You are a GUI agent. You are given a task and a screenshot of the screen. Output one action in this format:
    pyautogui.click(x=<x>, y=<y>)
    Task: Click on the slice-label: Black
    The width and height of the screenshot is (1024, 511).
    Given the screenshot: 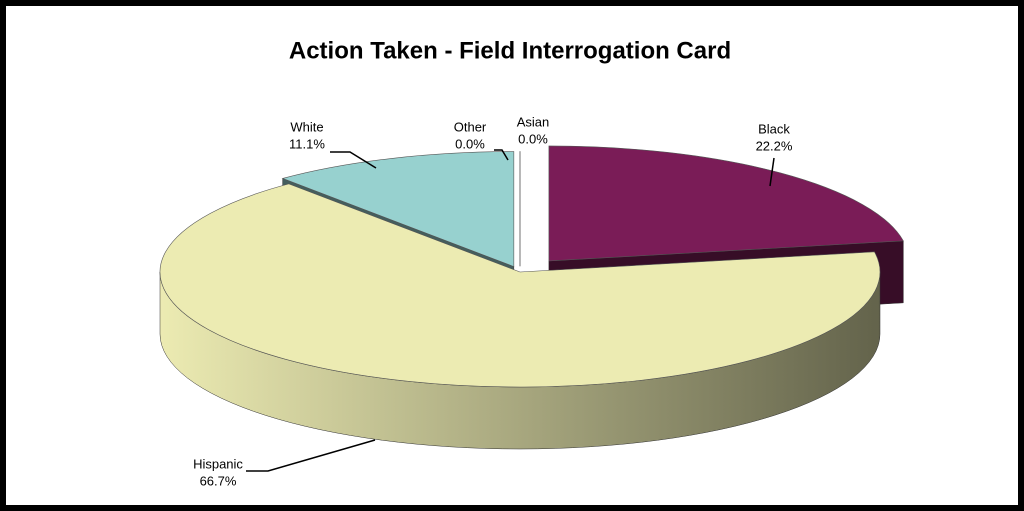 What is the action you would take?
    pyautogui.click(x=774, y=128)
    